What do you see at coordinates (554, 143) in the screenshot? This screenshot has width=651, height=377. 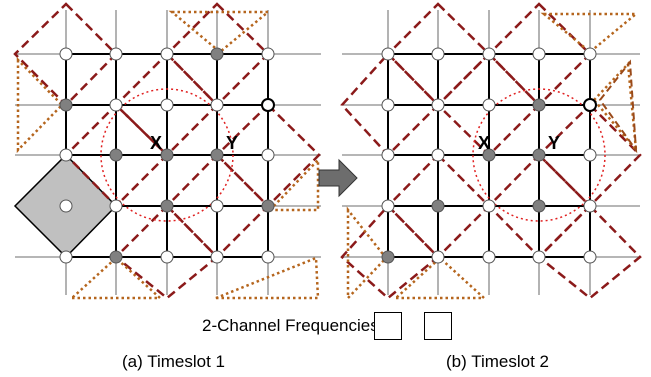 I see `panel-b-node-y-label: Y` at bounding box center [554, 143].